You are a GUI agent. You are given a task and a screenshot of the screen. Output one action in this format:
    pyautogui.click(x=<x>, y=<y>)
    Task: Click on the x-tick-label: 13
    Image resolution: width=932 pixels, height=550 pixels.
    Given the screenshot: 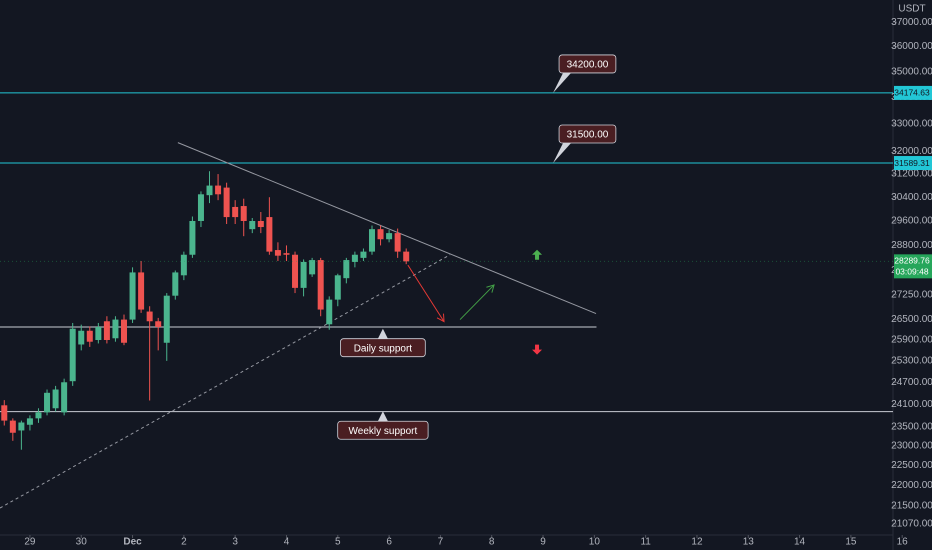 What is the action you would take?
    pyautogui.click(x=749, y=542)
    